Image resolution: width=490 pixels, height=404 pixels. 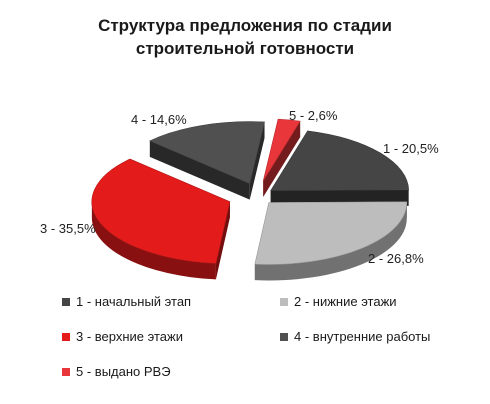 I want to click on legend-item-1: 1 - начальный этап, so click(x=126, y=301).